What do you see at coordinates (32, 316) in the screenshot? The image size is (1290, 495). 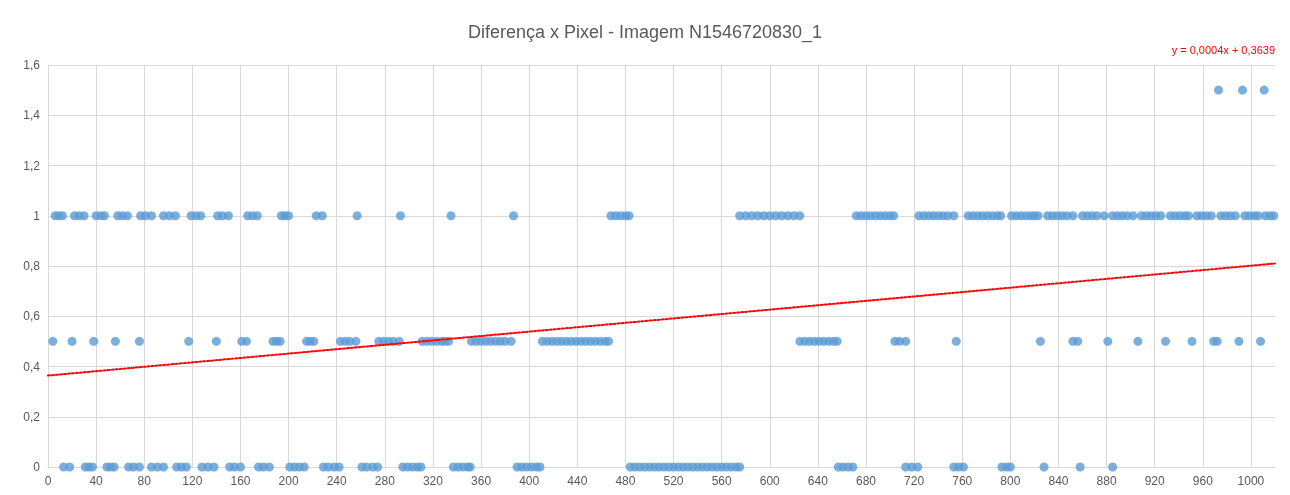 I see `y-tick-label: 0,6` at bounding box center [32, 316].